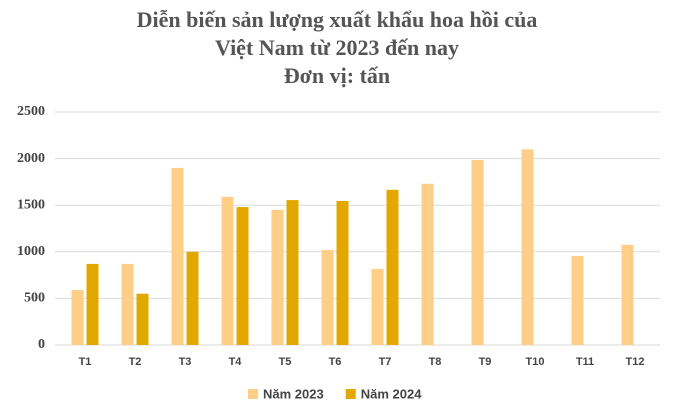  What do you see at coordinates (31, 251) in the screenshot?
I see `y-tick-label: 1000` at bounding box center [31, 251].